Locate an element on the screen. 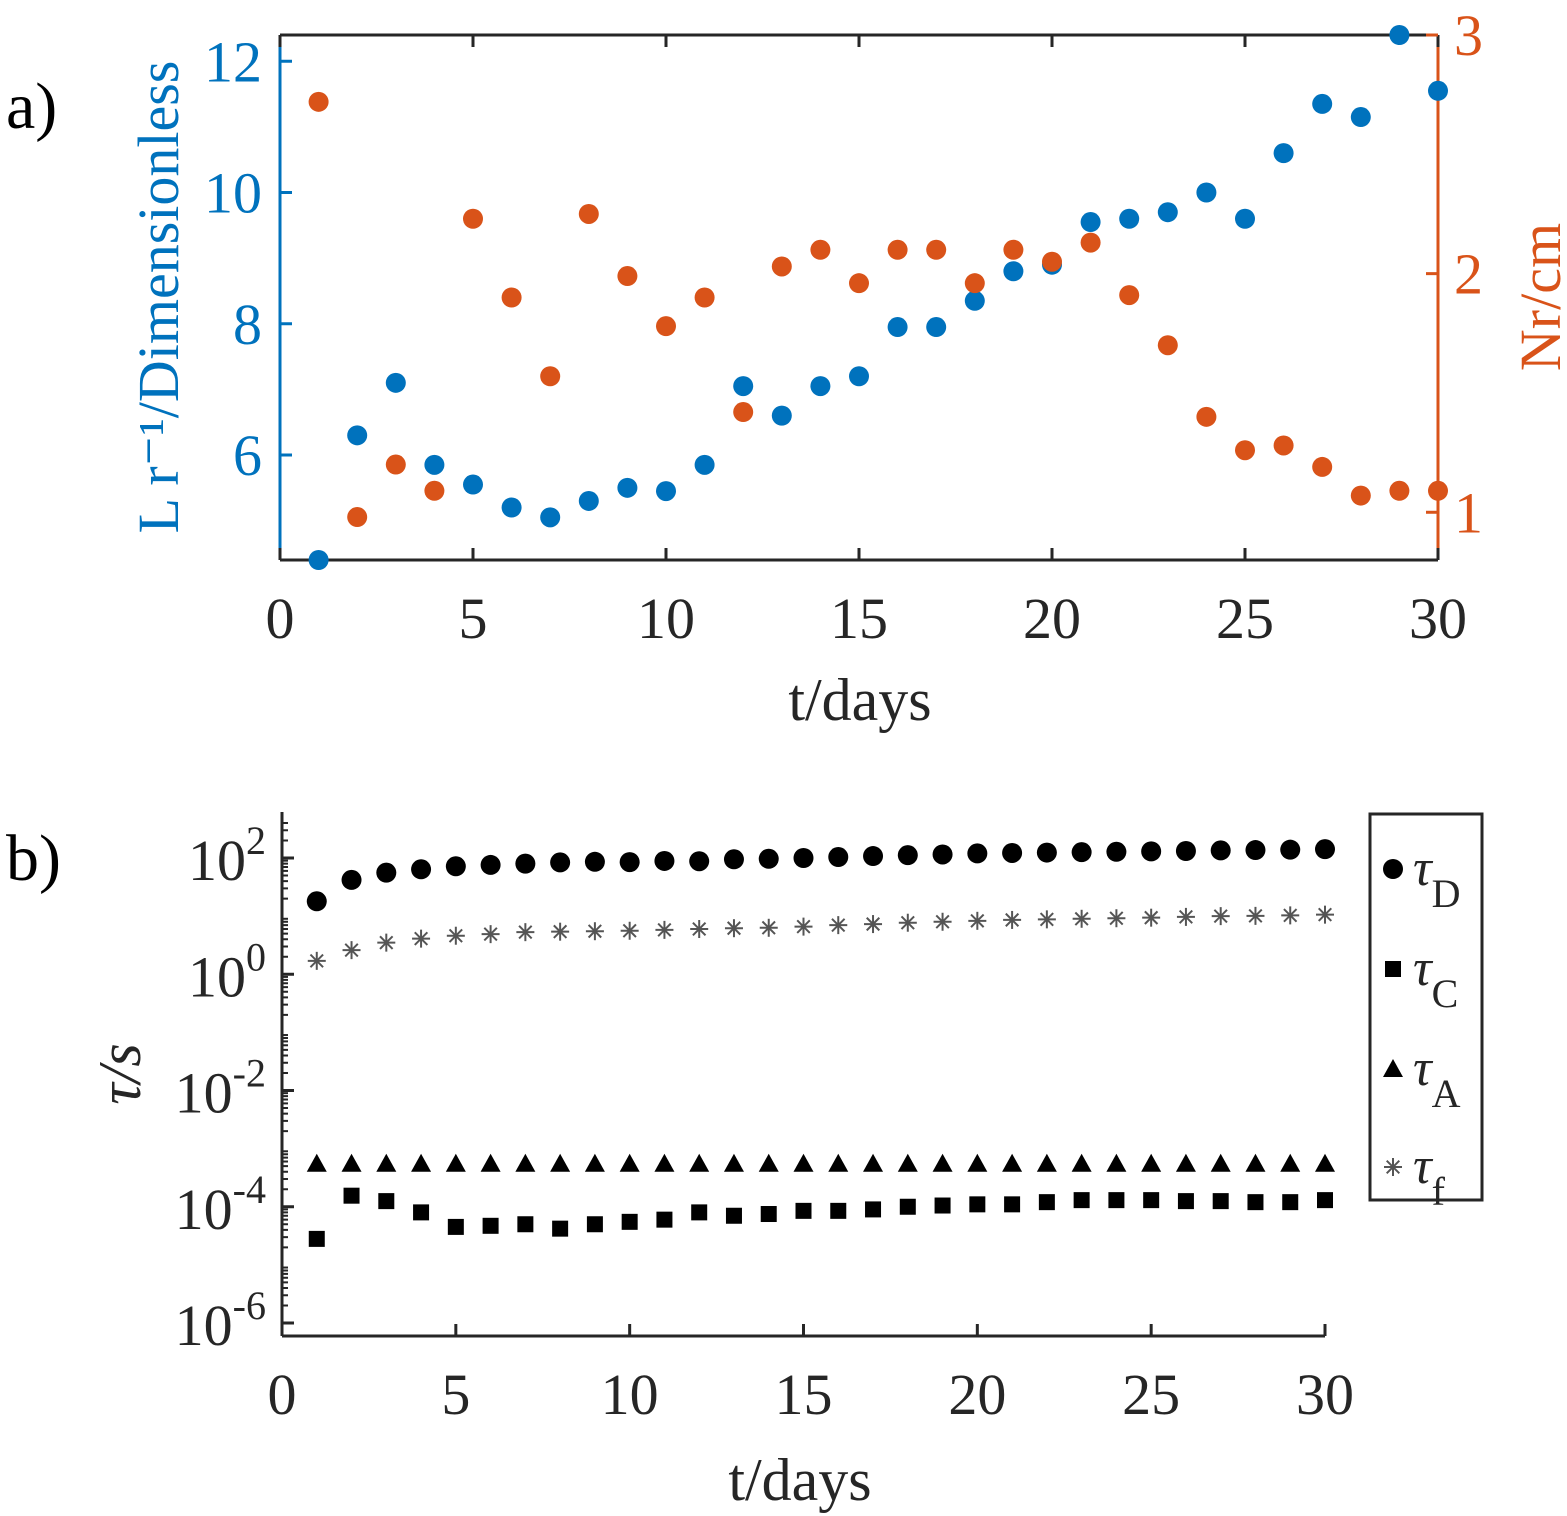 The image size is (1567, 1516). chart-a-right-tick-label: 2 is located at coordinates (1468, 274).